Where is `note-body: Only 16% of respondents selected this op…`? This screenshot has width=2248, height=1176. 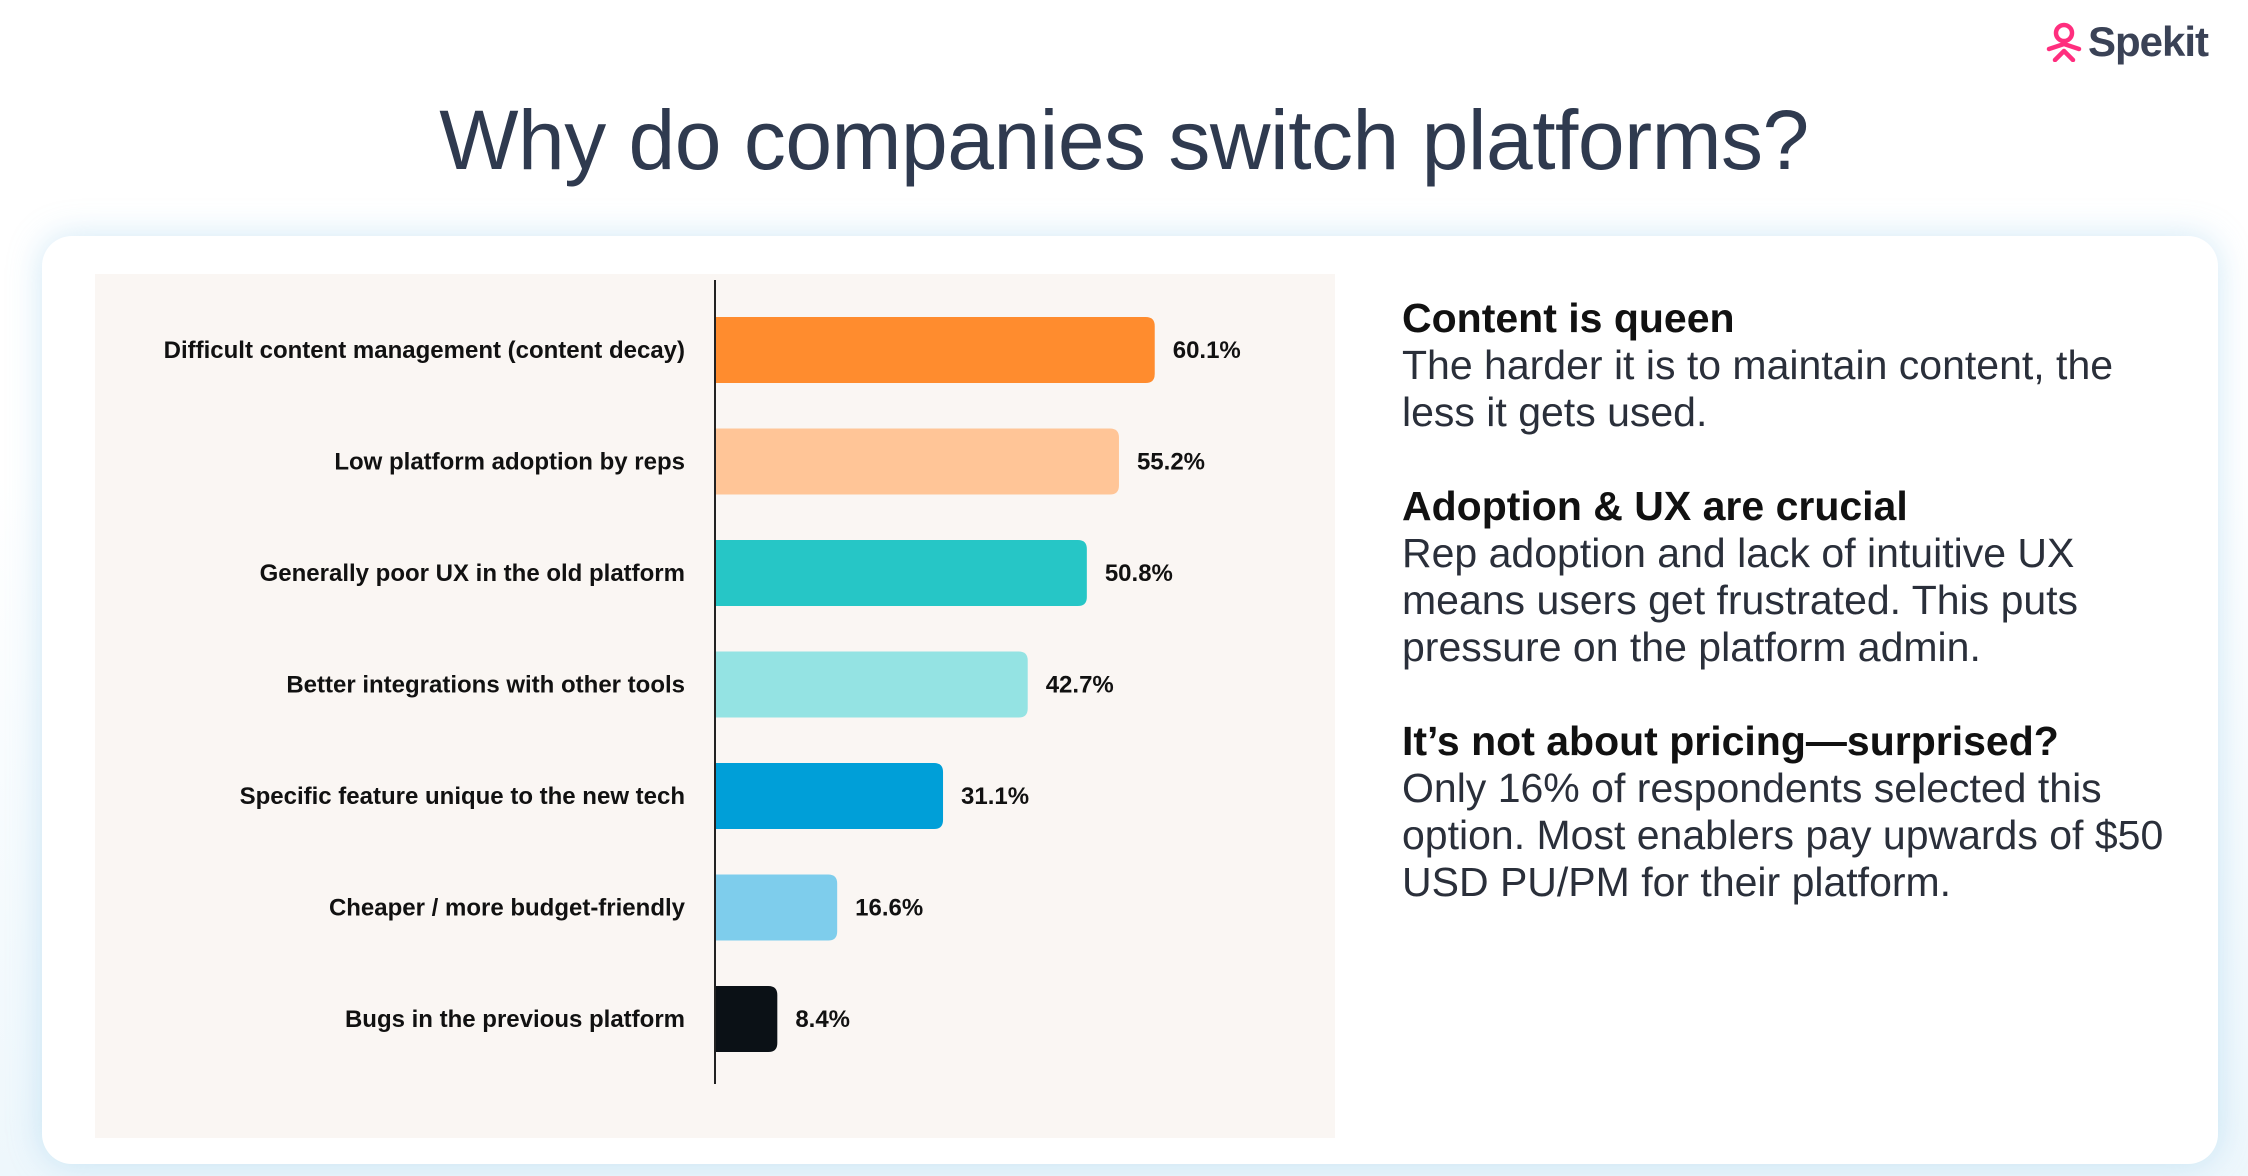 note-body: Only 16% of respondents selected this op… is located at coordinates (1783, 835).